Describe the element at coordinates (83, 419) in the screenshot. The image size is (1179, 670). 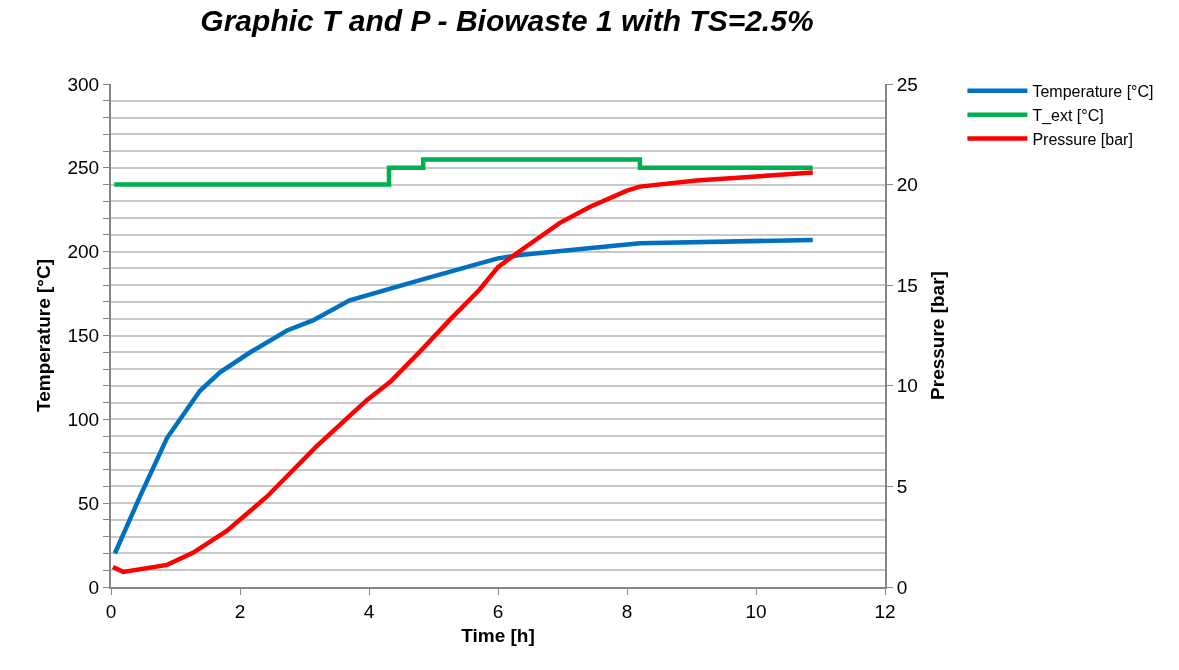
I see `y-tick-label: 100` at that location.